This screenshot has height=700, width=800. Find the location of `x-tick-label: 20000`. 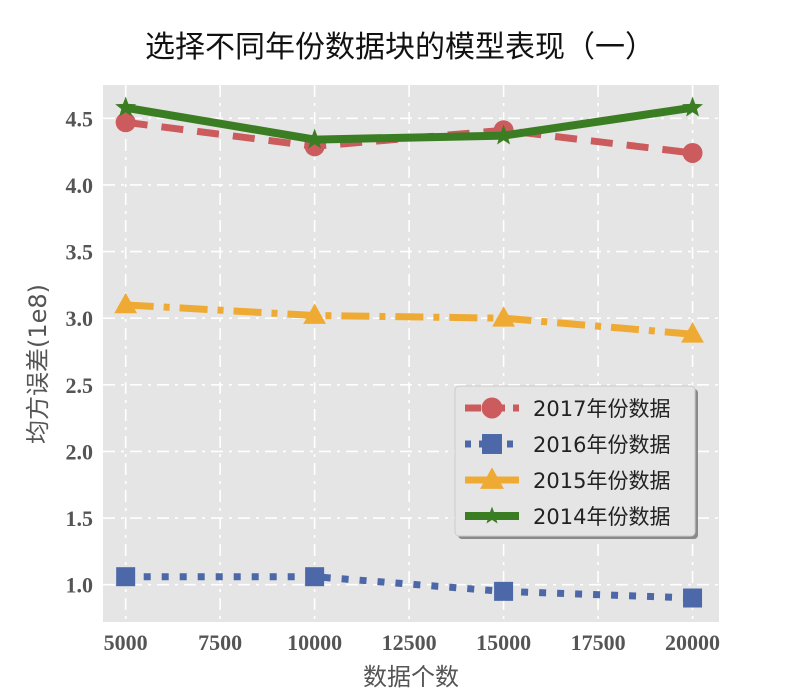

x-tick-label: 20000 is located at coordinates (692, 642).